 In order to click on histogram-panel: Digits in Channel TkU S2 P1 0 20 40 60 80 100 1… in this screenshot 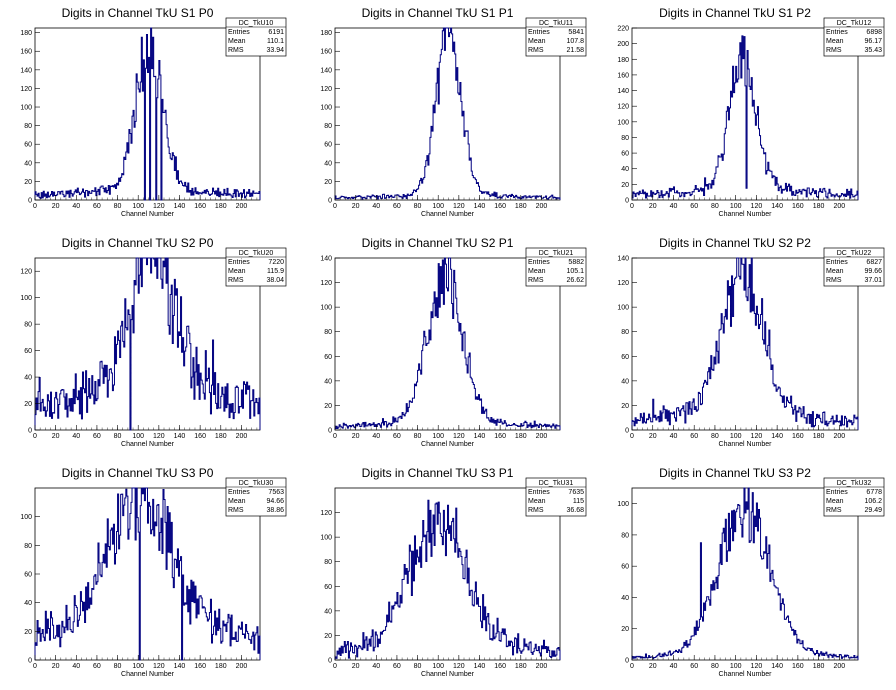, I will do `click(453, 342)`.